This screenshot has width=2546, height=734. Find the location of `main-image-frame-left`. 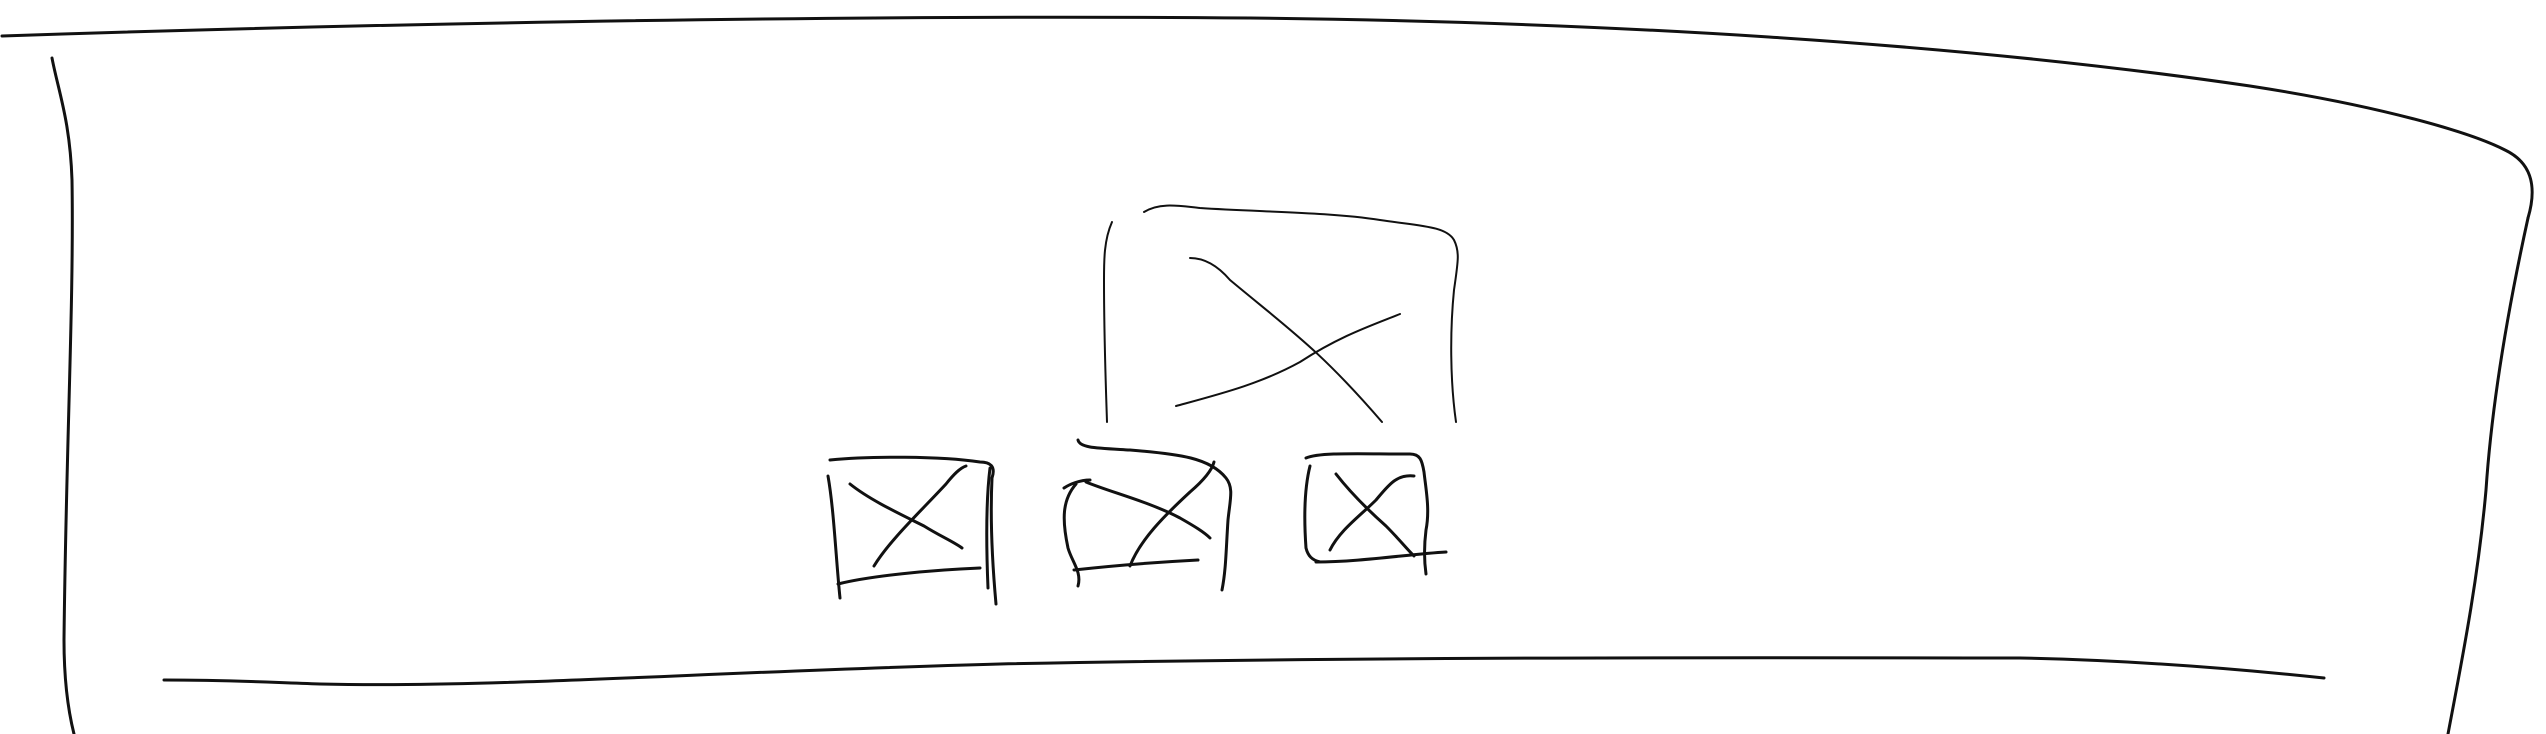

main-image-frame-left is located at coordinates (1108, 322).